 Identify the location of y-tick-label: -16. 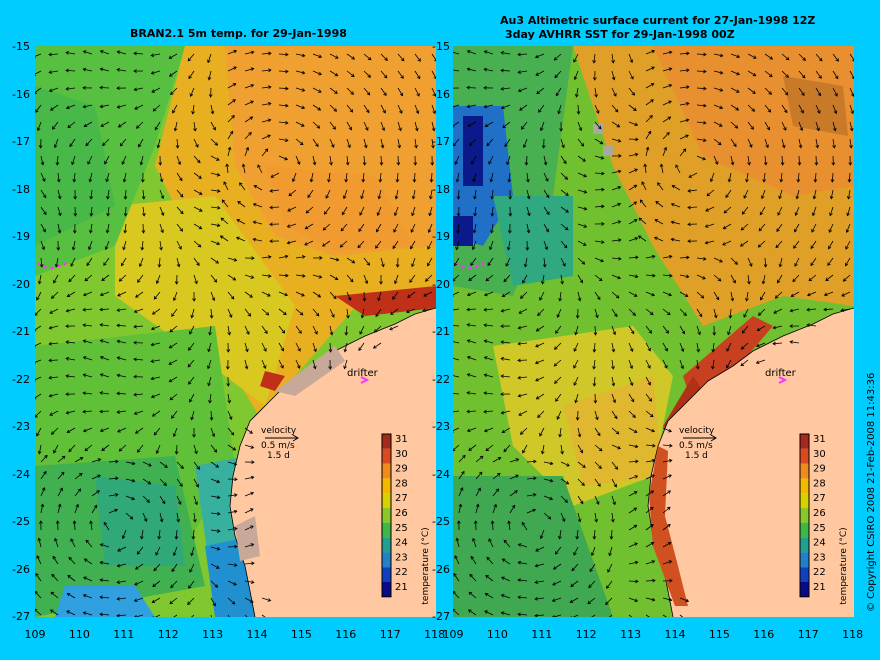
(21, 94).